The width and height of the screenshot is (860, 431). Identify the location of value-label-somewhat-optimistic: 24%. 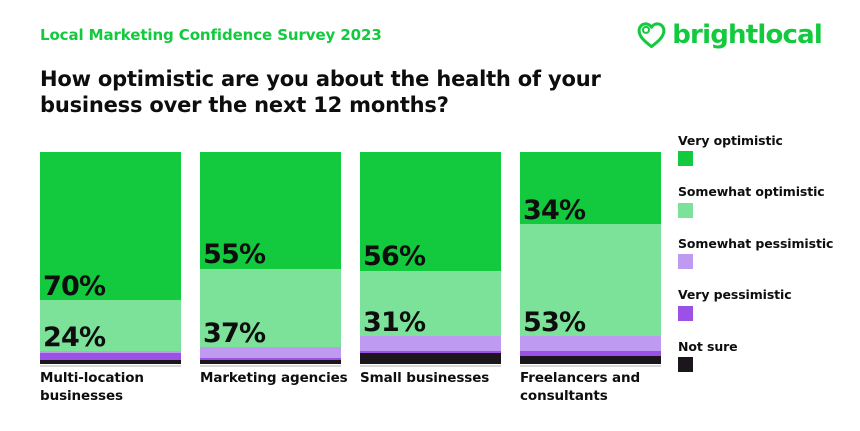
(74, 337).